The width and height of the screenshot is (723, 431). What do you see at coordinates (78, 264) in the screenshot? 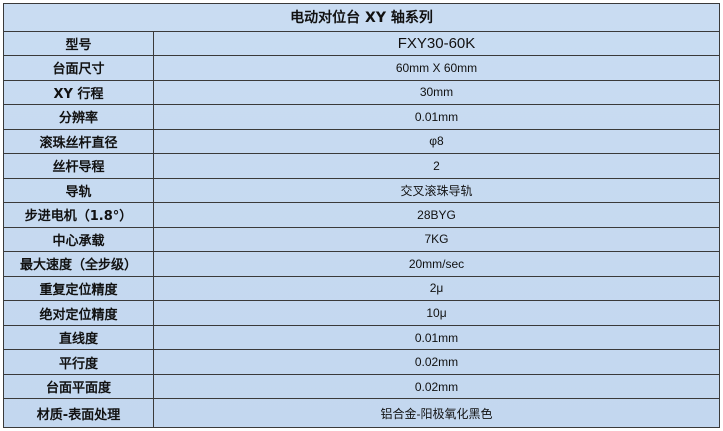
I see `spec-label: 最大速度（全步级）` at bounding box center [78, 264].